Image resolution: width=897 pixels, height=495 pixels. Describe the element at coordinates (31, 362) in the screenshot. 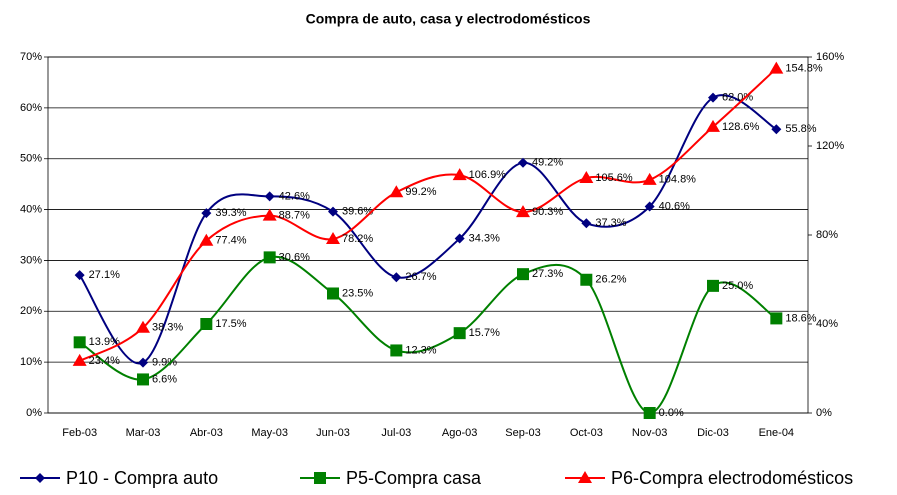

I see `y-tick-label: 10%` at that location.